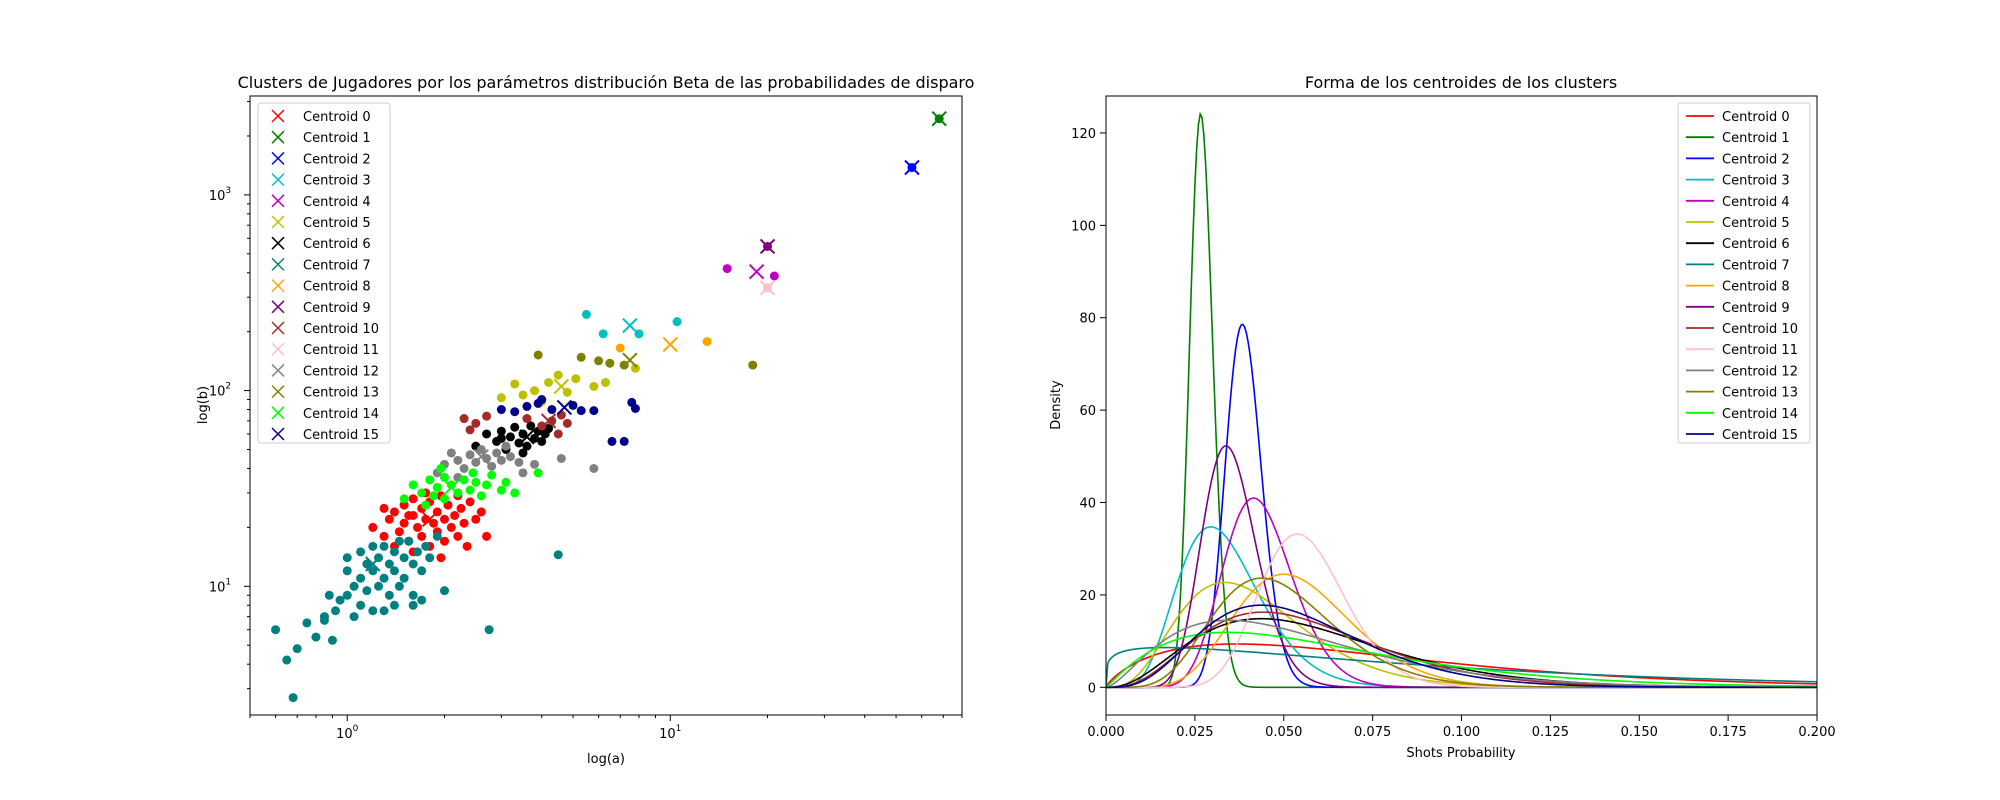  Describe the element at coordinates (220, 586) in the screenshot. I see `y-tick-label: 10¹` at that location.